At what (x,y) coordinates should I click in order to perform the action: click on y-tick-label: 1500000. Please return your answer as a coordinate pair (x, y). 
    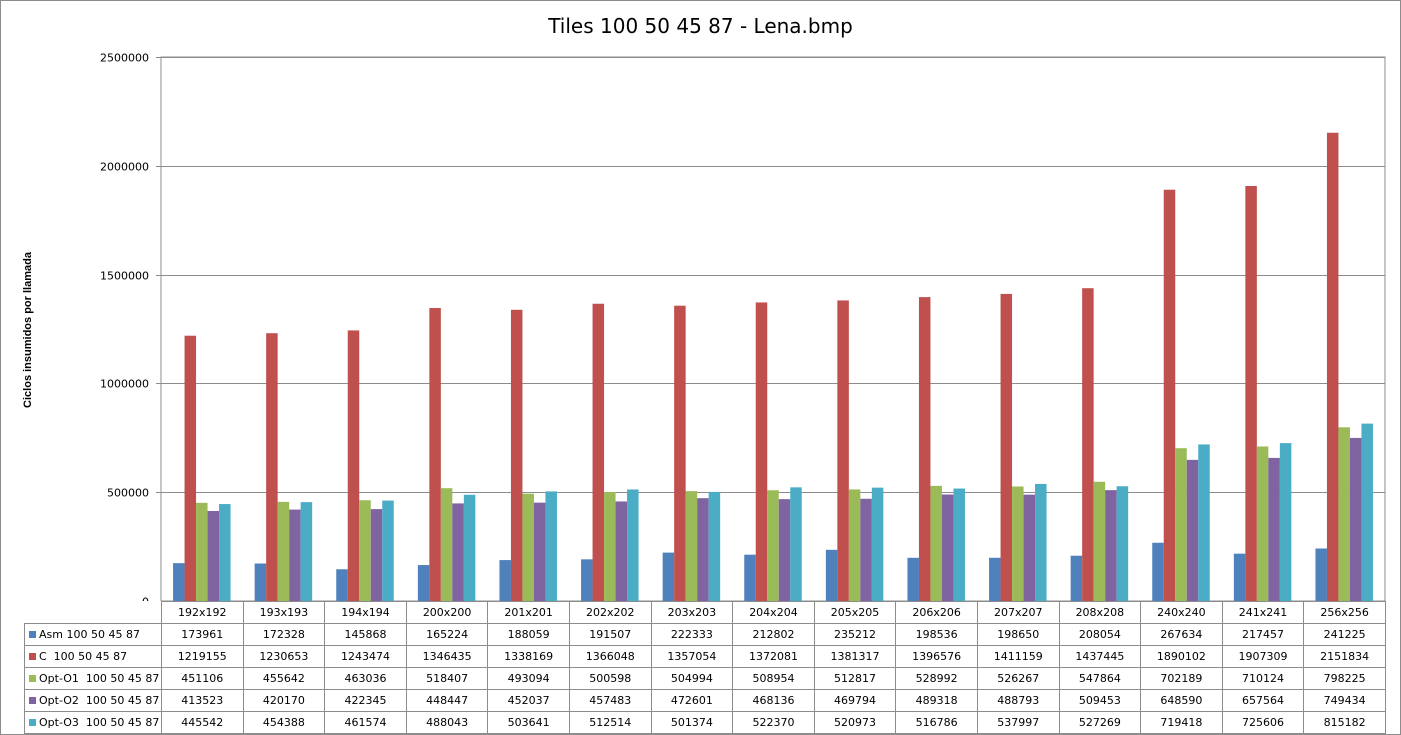
    Looking at the image, I should click on (124, 276).